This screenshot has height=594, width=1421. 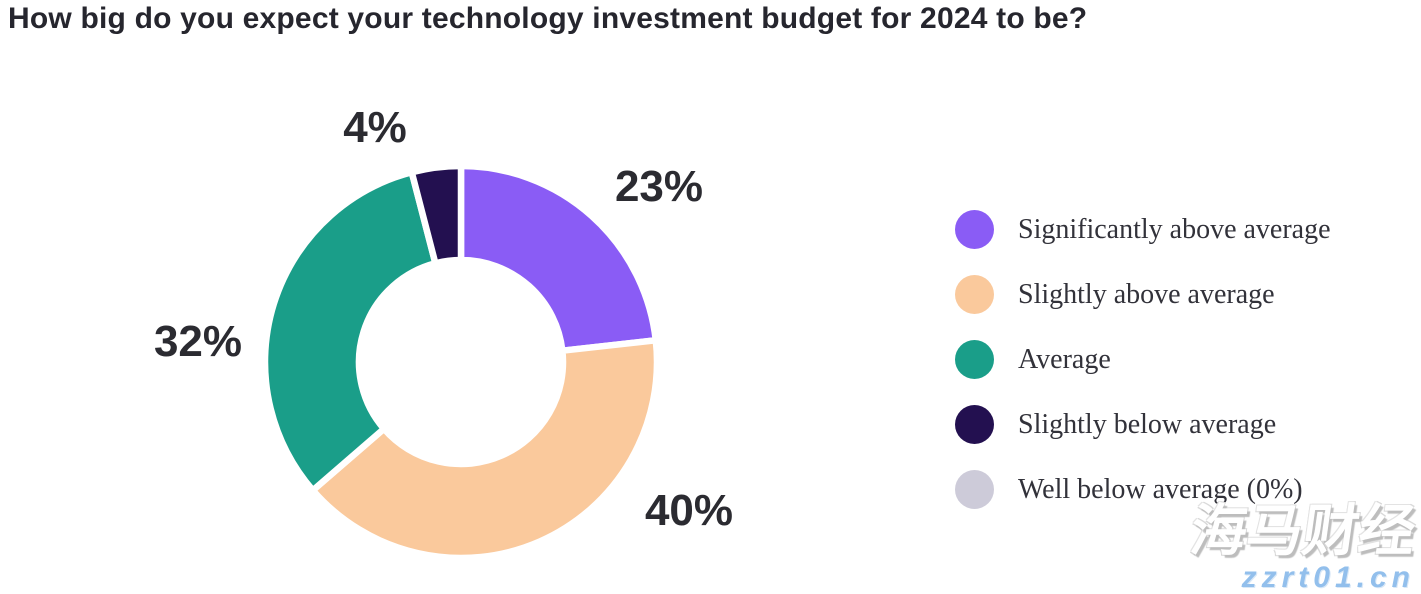 I want to click on legend-item: Slightly above average, so click(x=1143, y=294).